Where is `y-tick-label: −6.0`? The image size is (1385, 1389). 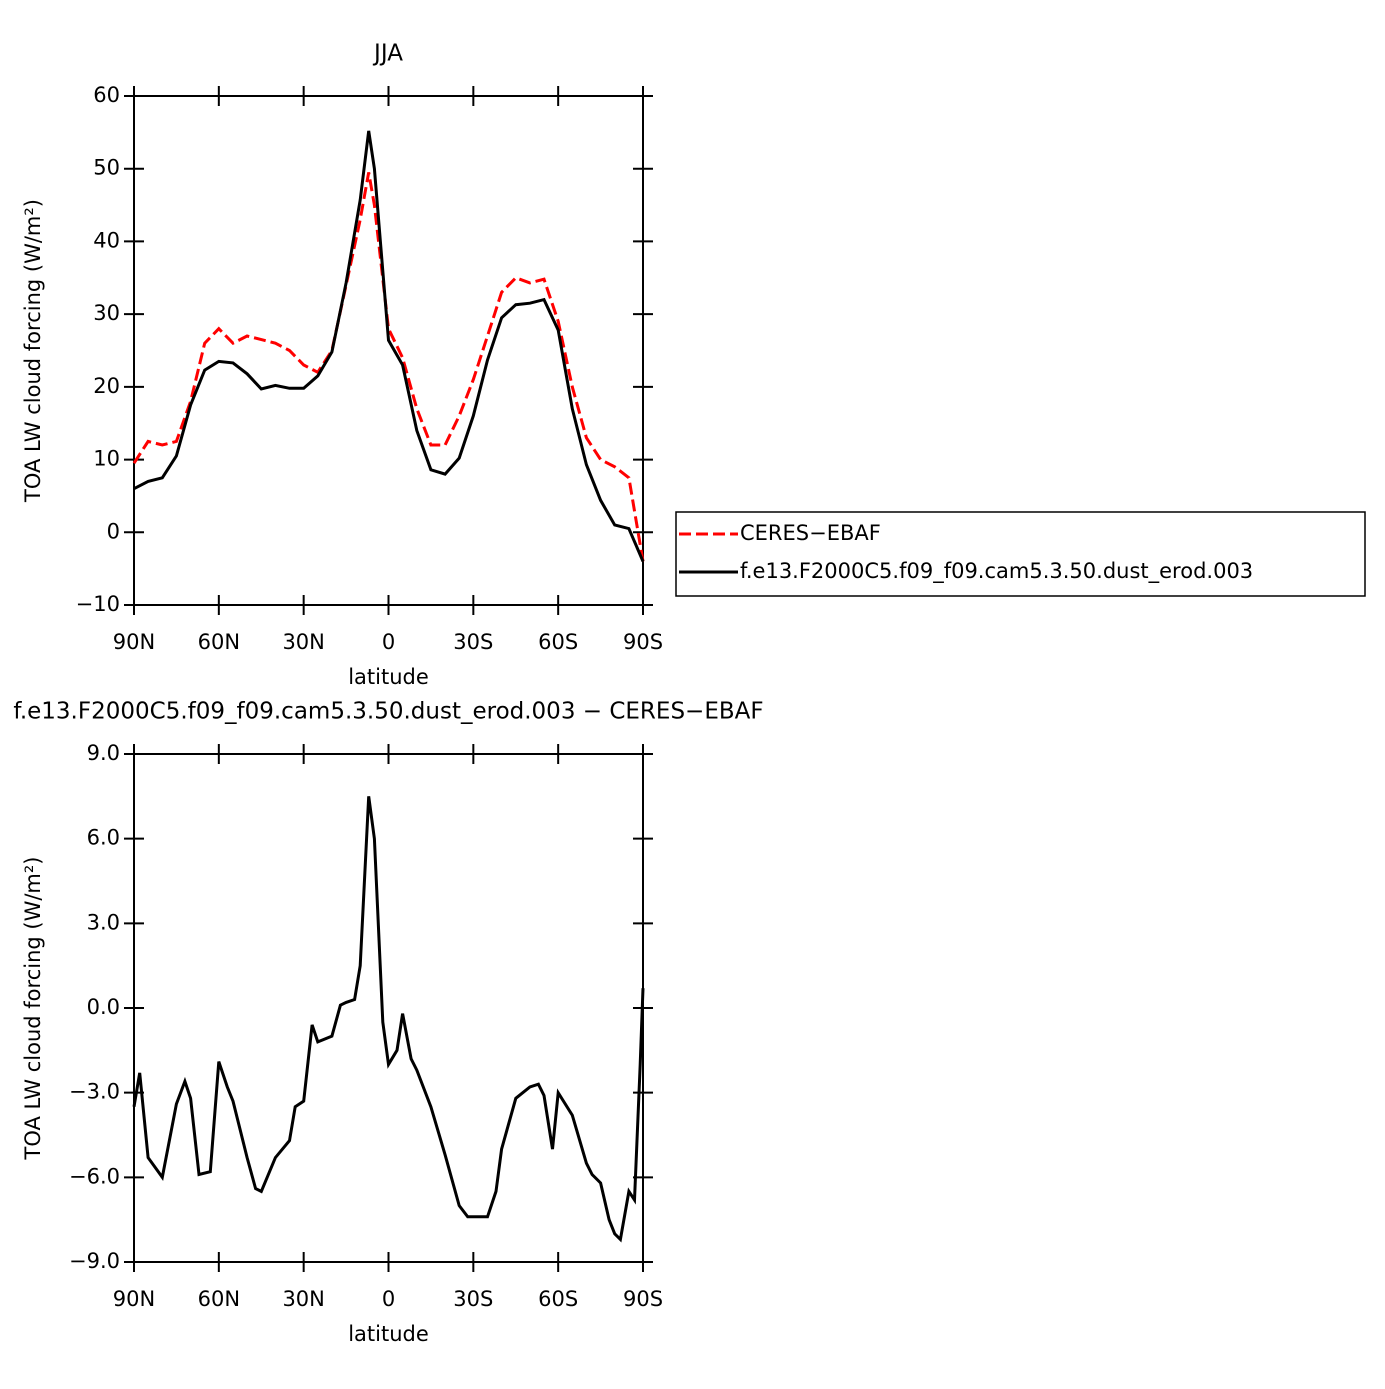 y-tick-label: −6.0 is located at coordinates (94, 1176).